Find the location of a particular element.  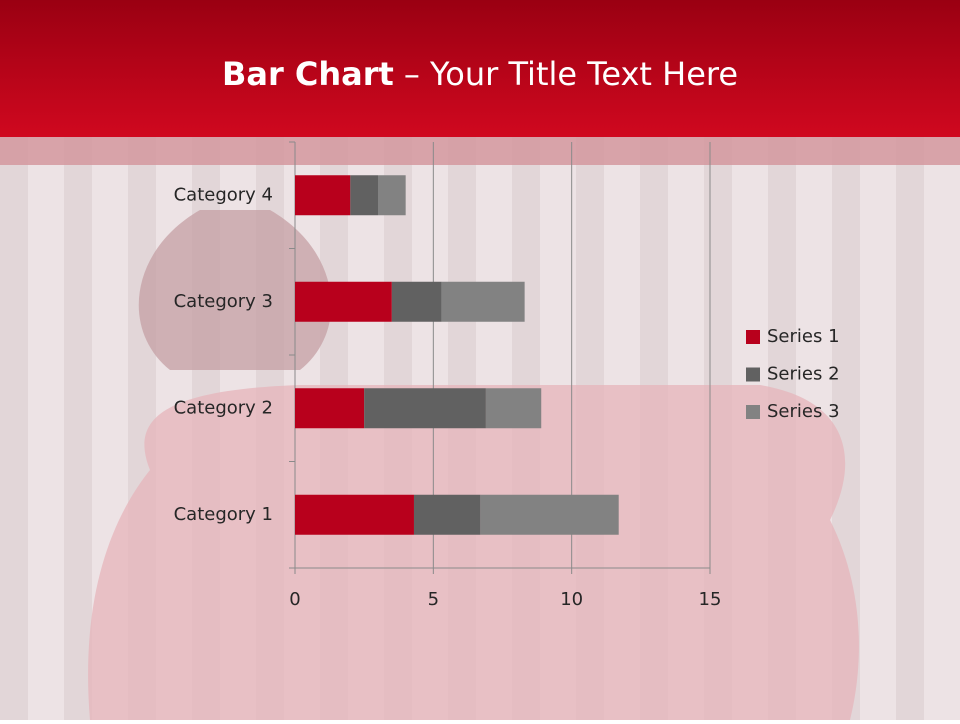

header-band is located at coordinates (480, 151).